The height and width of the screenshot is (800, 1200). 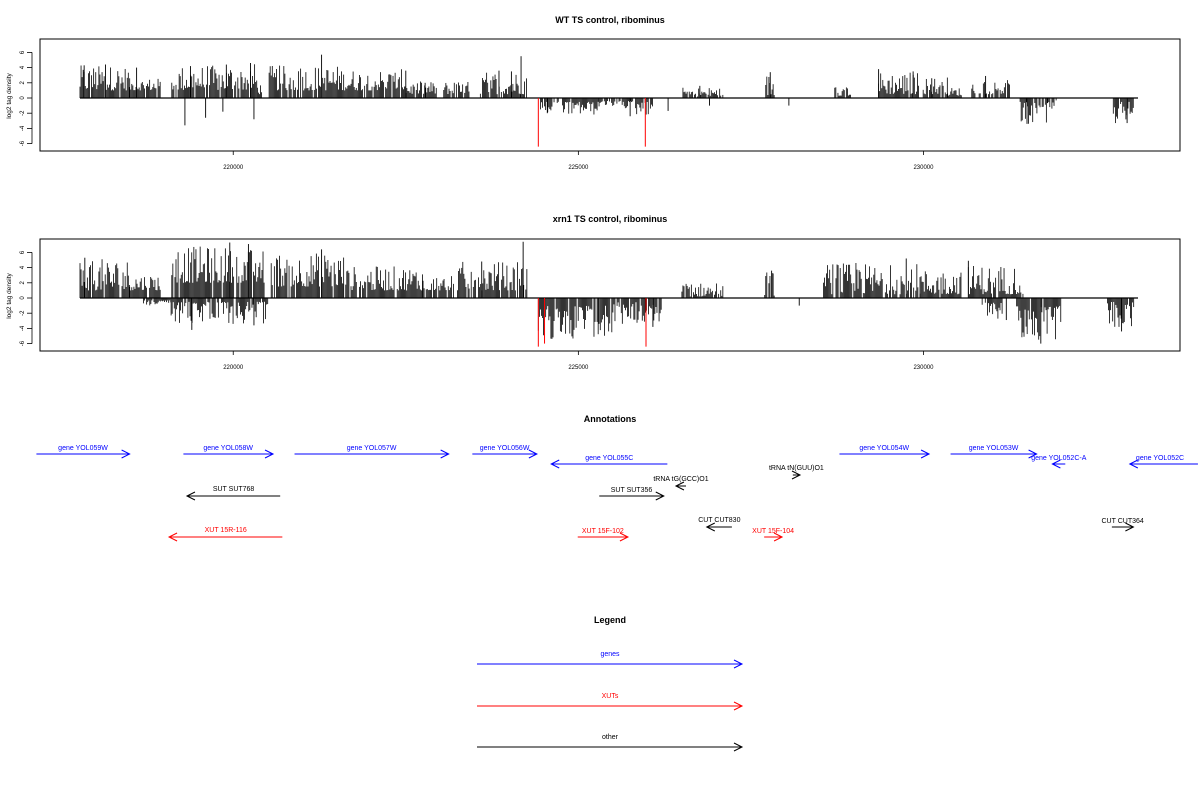 I want to click on feature-label: XUT 15R-116, so click(x=226, y=530).